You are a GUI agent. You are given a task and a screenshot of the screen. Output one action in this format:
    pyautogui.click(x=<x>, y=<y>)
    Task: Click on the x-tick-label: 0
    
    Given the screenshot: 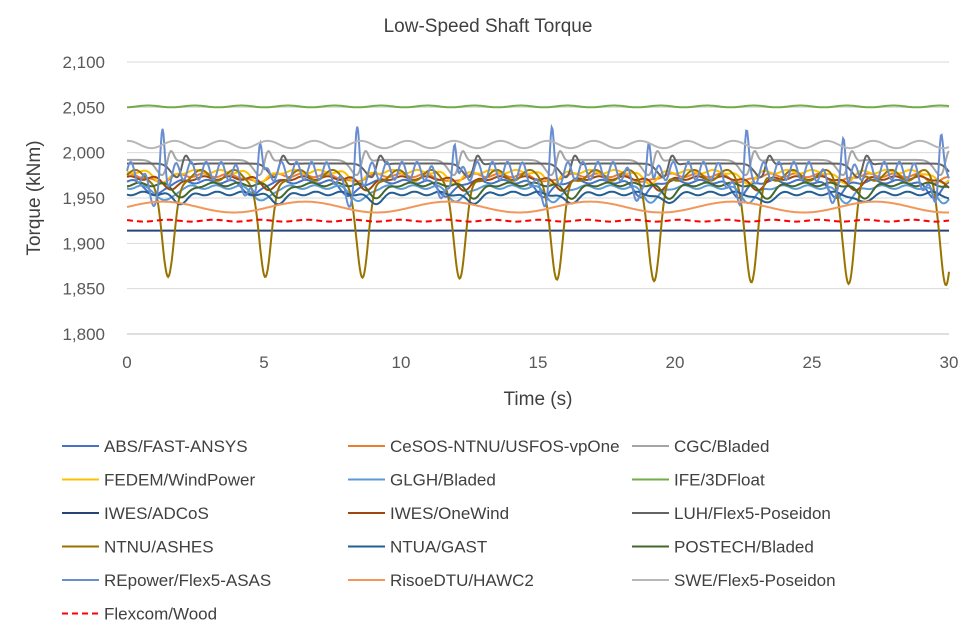 What is the action you would take?
    pyautogui.click(x=126, y=362)
    